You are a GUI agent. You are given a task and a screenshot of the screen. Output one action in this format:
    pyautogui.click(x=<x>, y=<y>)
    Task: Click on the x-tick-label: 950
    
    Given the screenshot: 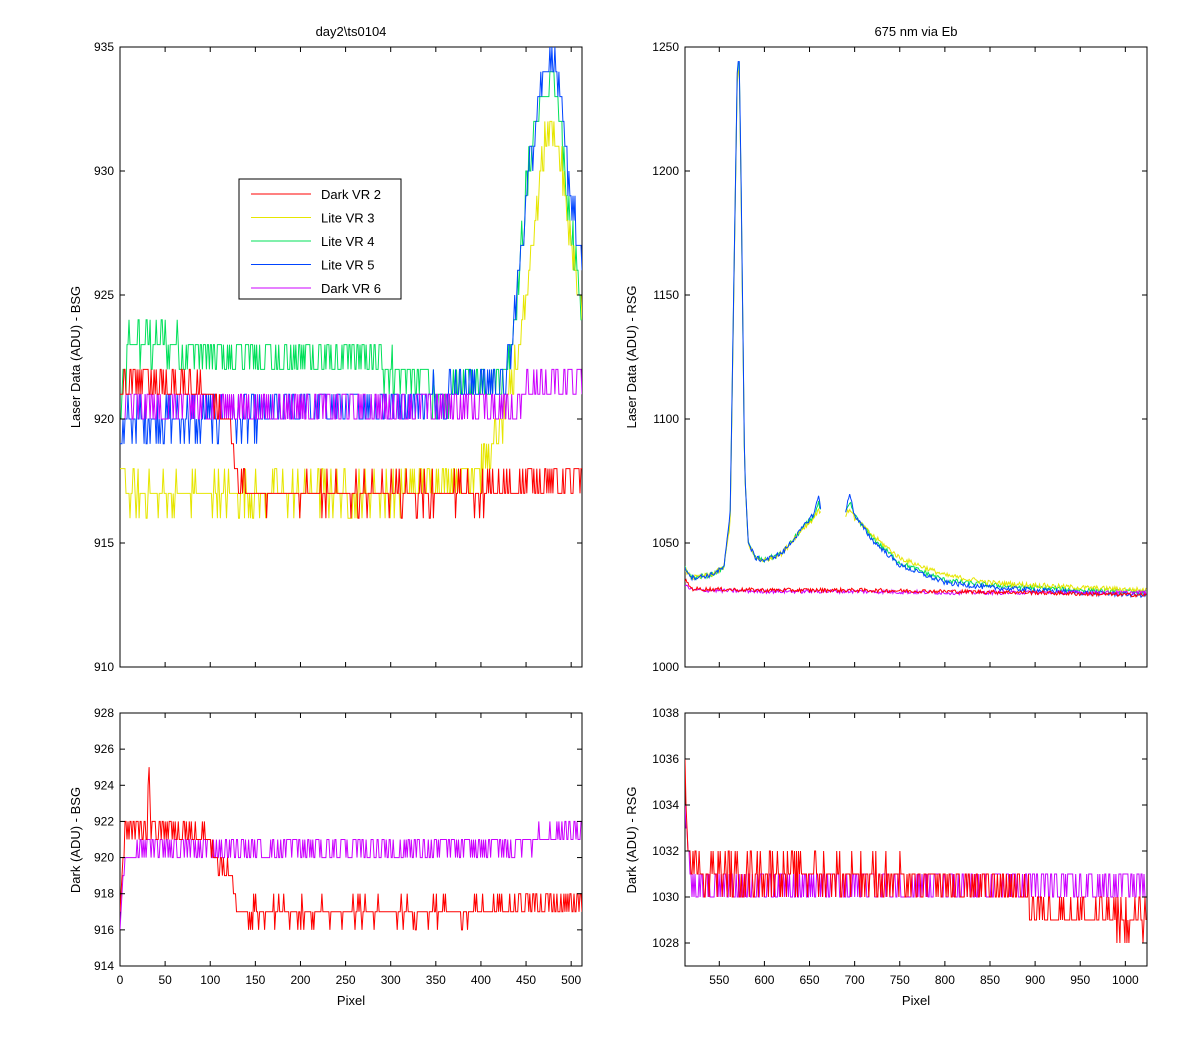 What is the action you would take?
    pyautogui.click(x=1080, y=980)
    